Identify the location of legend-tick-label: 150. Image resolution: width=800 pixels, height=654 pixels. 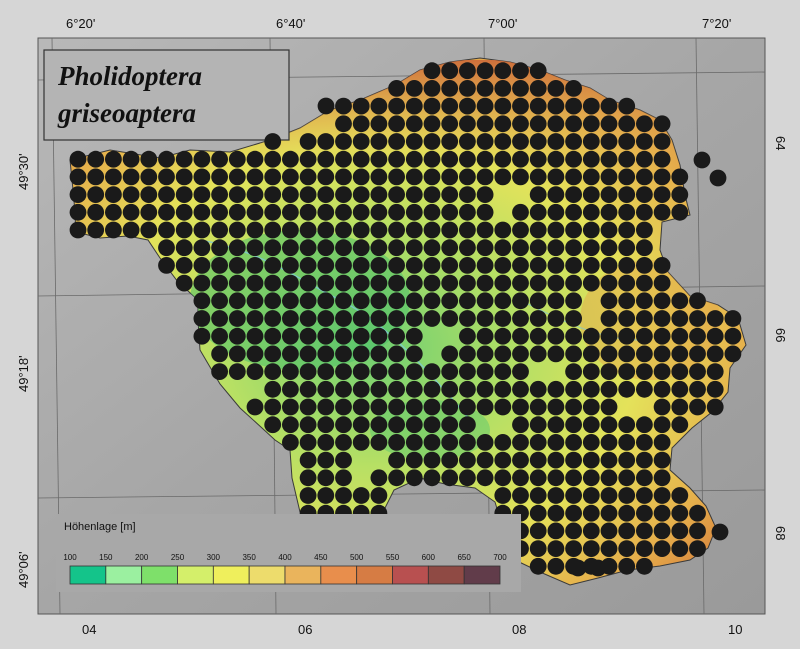
(106, 557).